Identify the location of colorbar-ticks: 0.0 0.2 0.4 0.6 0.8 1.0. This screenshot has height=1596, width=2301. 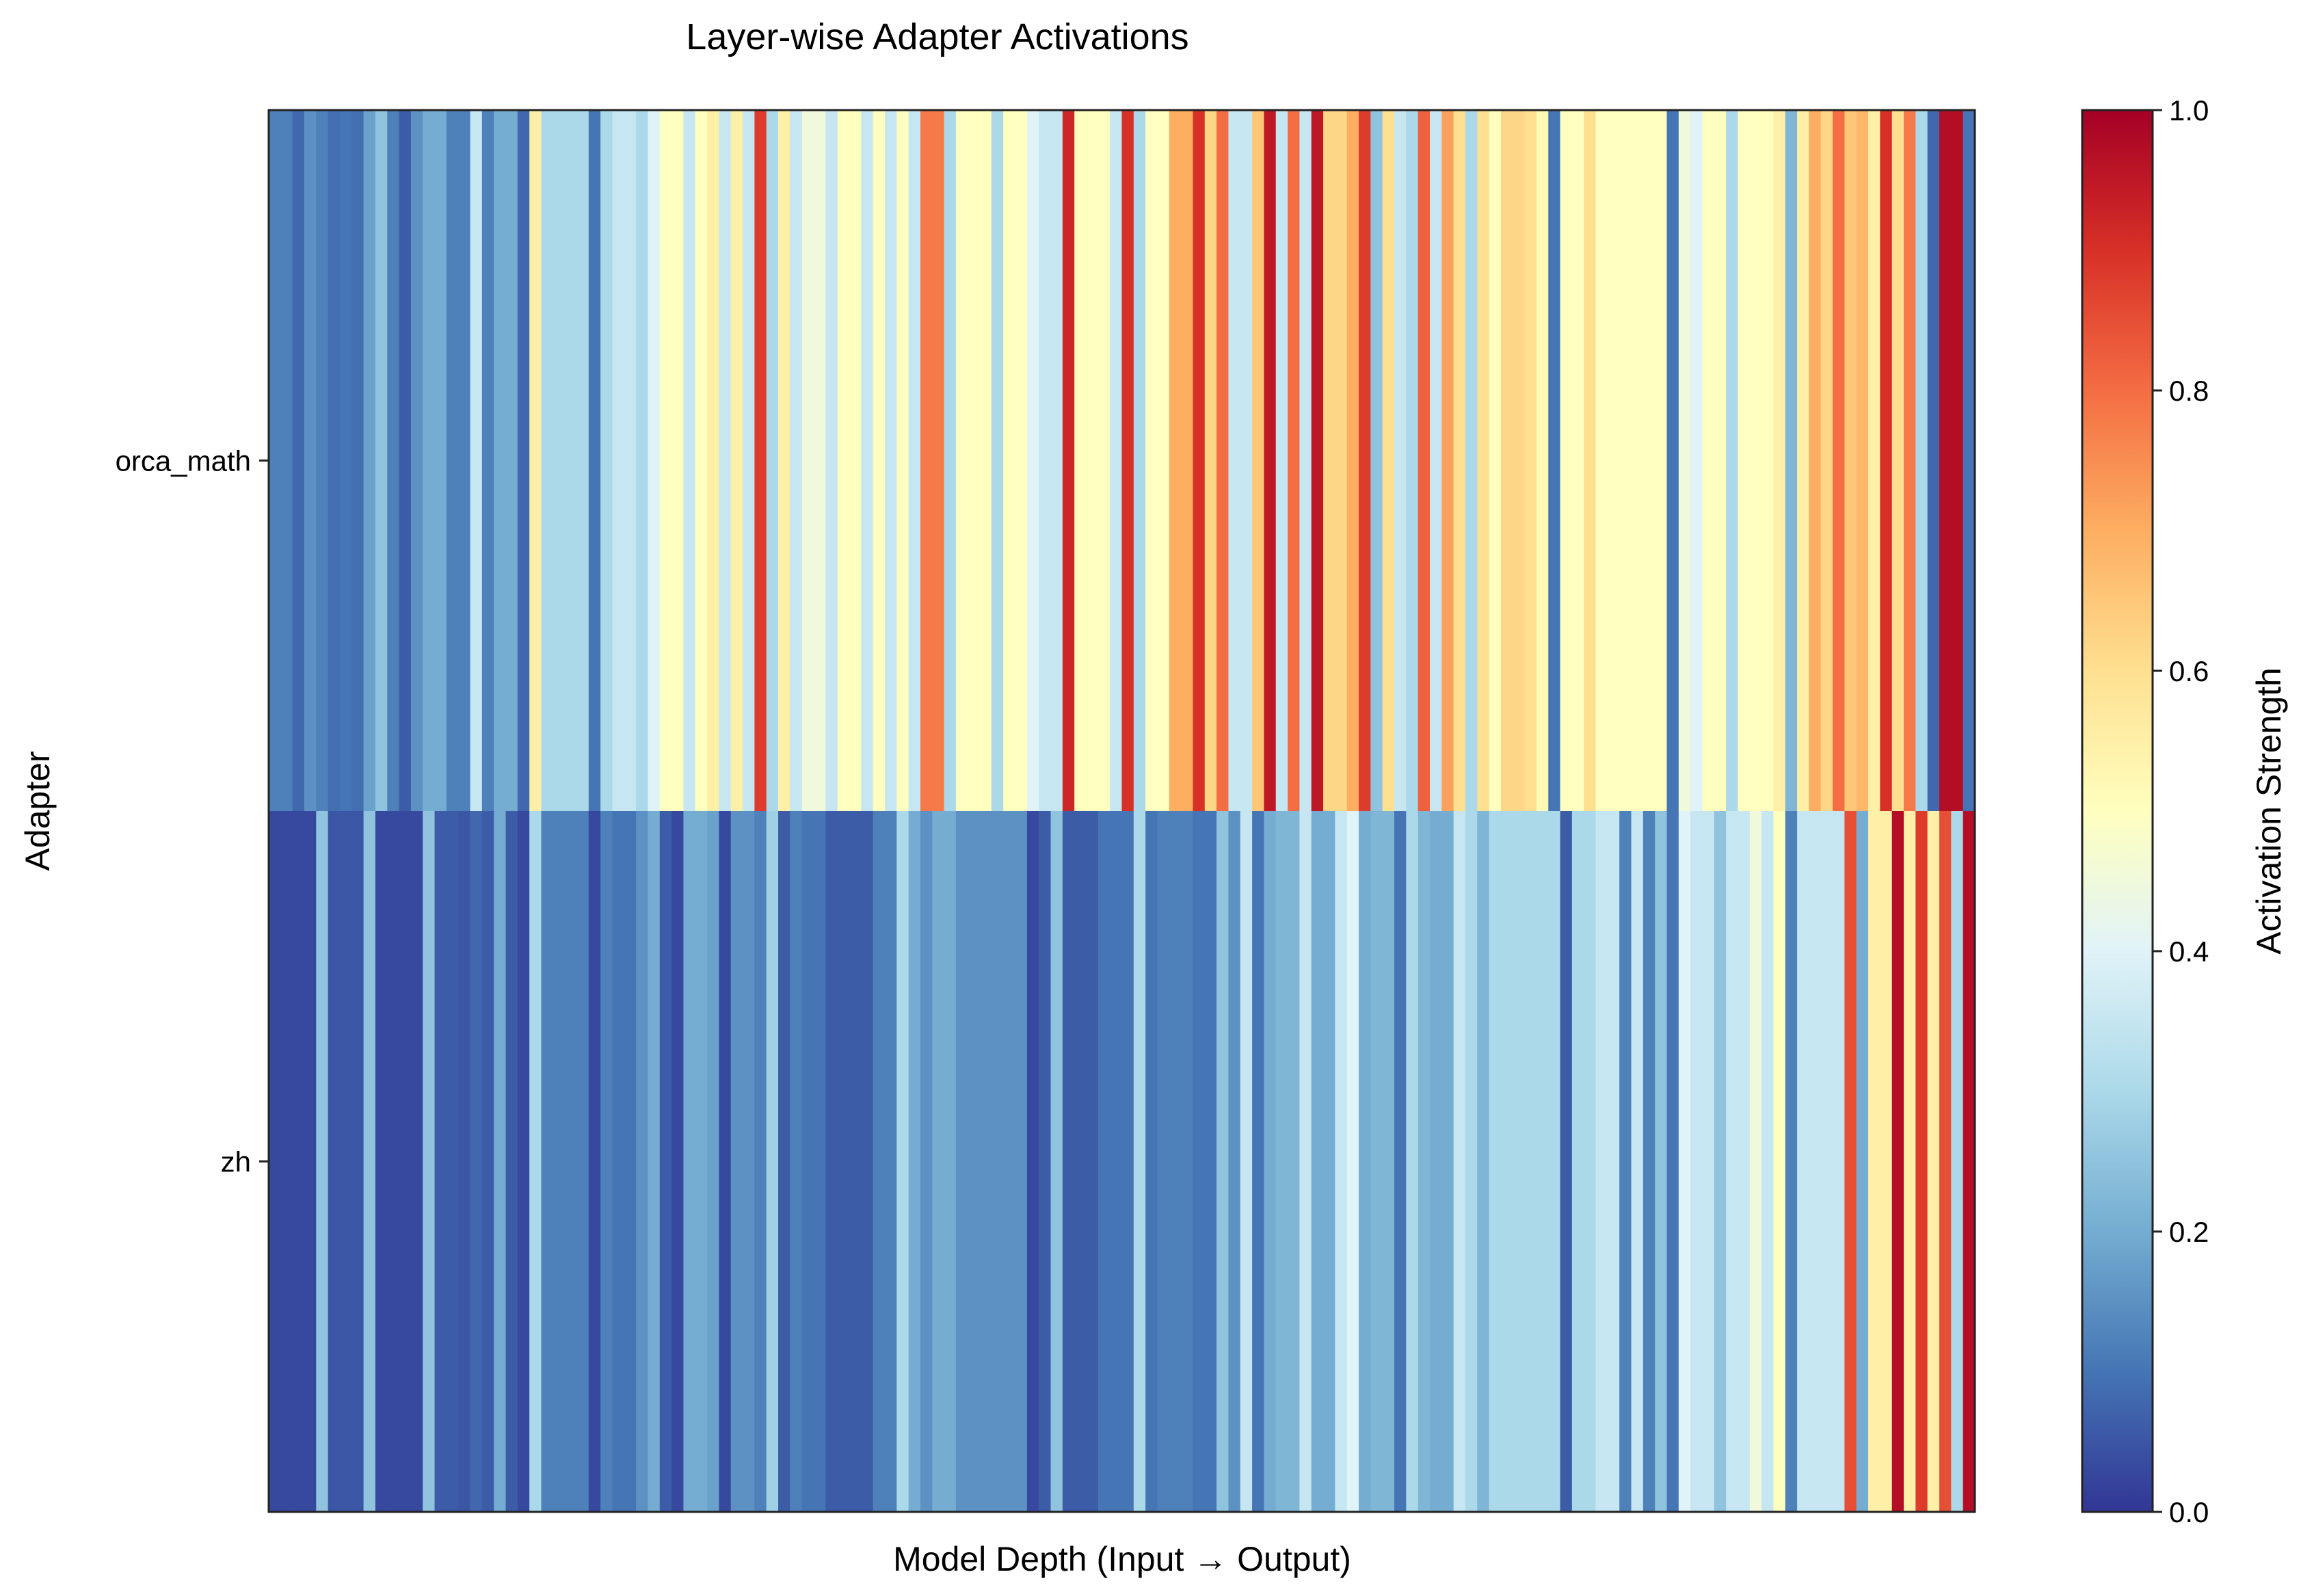
(2181, 811).